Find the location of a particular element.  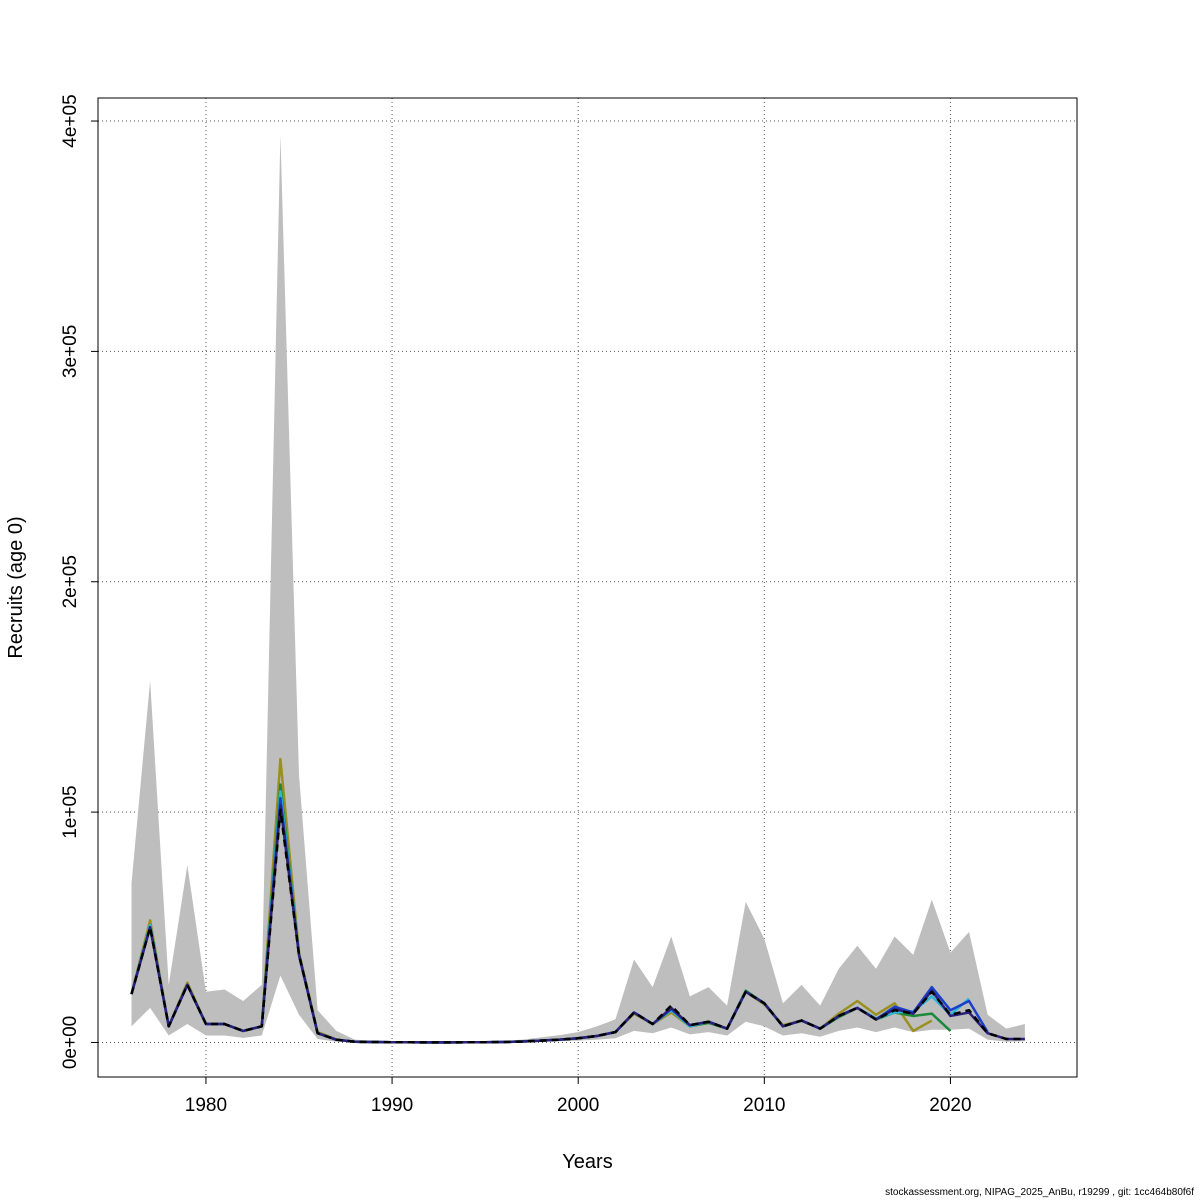

y-axis-title: Recruits (age 0) is located at coordinates (16, 587).